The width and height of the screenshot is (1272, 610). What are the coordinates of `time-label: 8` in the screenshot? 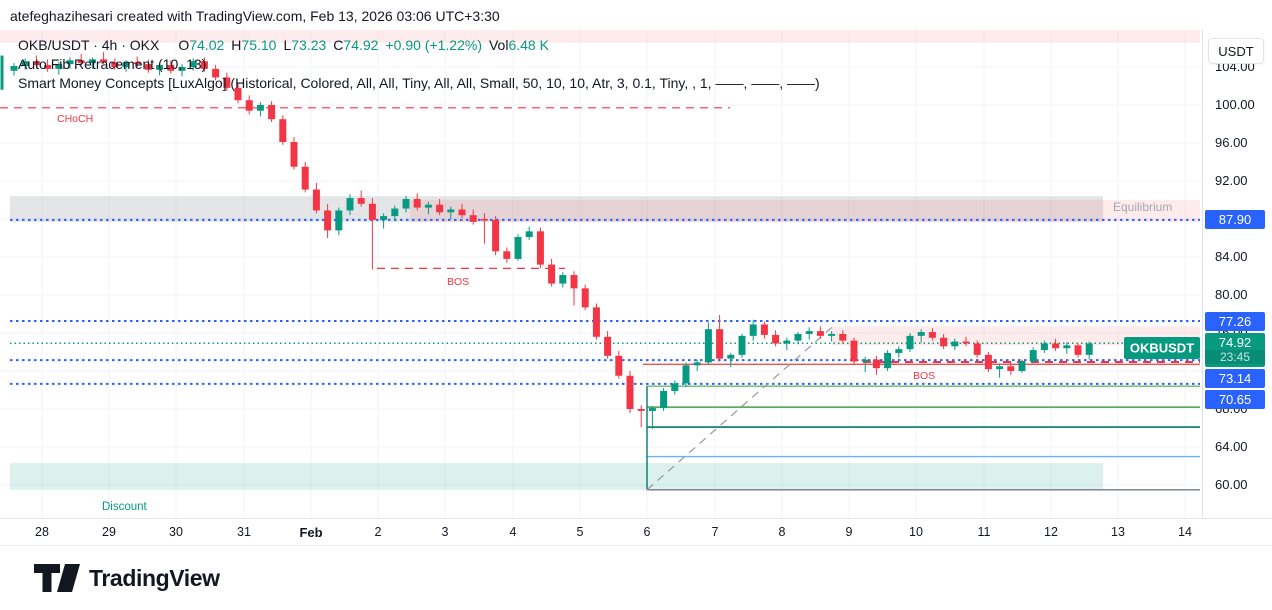 It's located at (782, 532).